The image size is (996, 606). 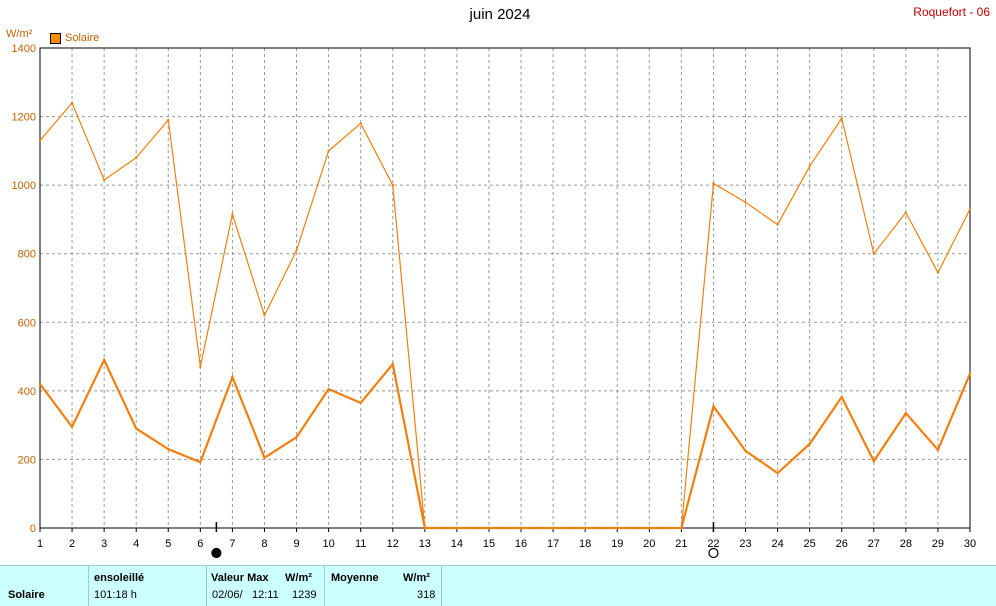 What do you see at coordinates (713, 544) in the screenshot?
I see `x-tick-label: 22` at bounding box center [713, 544].